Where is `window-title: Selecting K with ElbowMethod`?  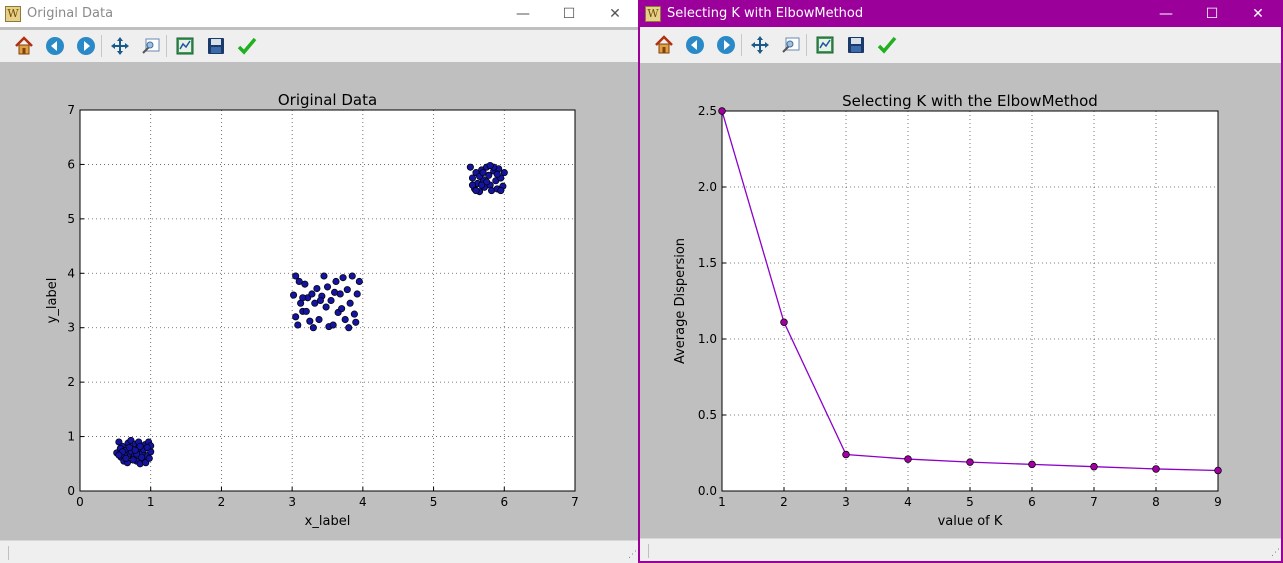
window-title: Selecting K with ElbowMethod is located at coordinates (765, 13).